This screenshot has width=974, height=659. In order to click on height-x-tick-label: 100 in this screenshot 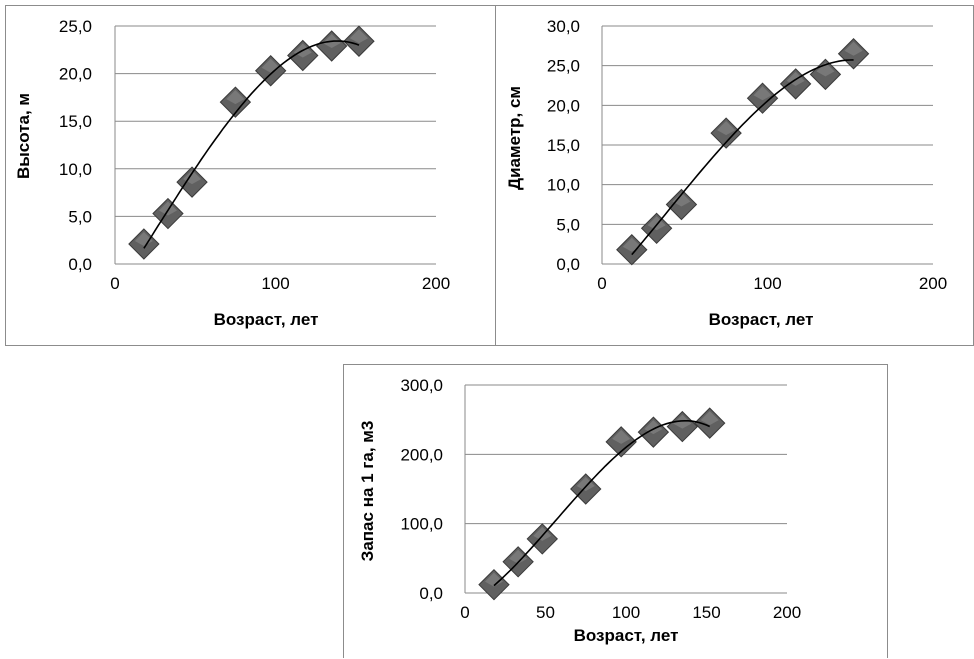, I will do `click(275, 283)`.